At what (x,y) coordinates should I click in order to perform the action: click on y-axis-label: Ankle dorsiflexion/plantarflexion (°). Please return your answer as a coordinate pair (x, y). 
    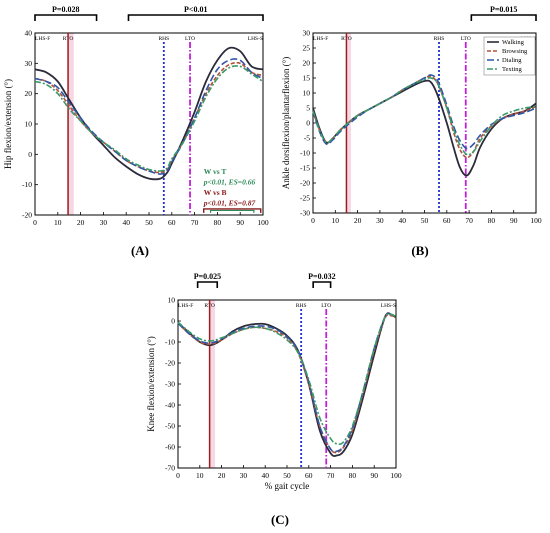
    Looking at the image, I should click on (286, 123).